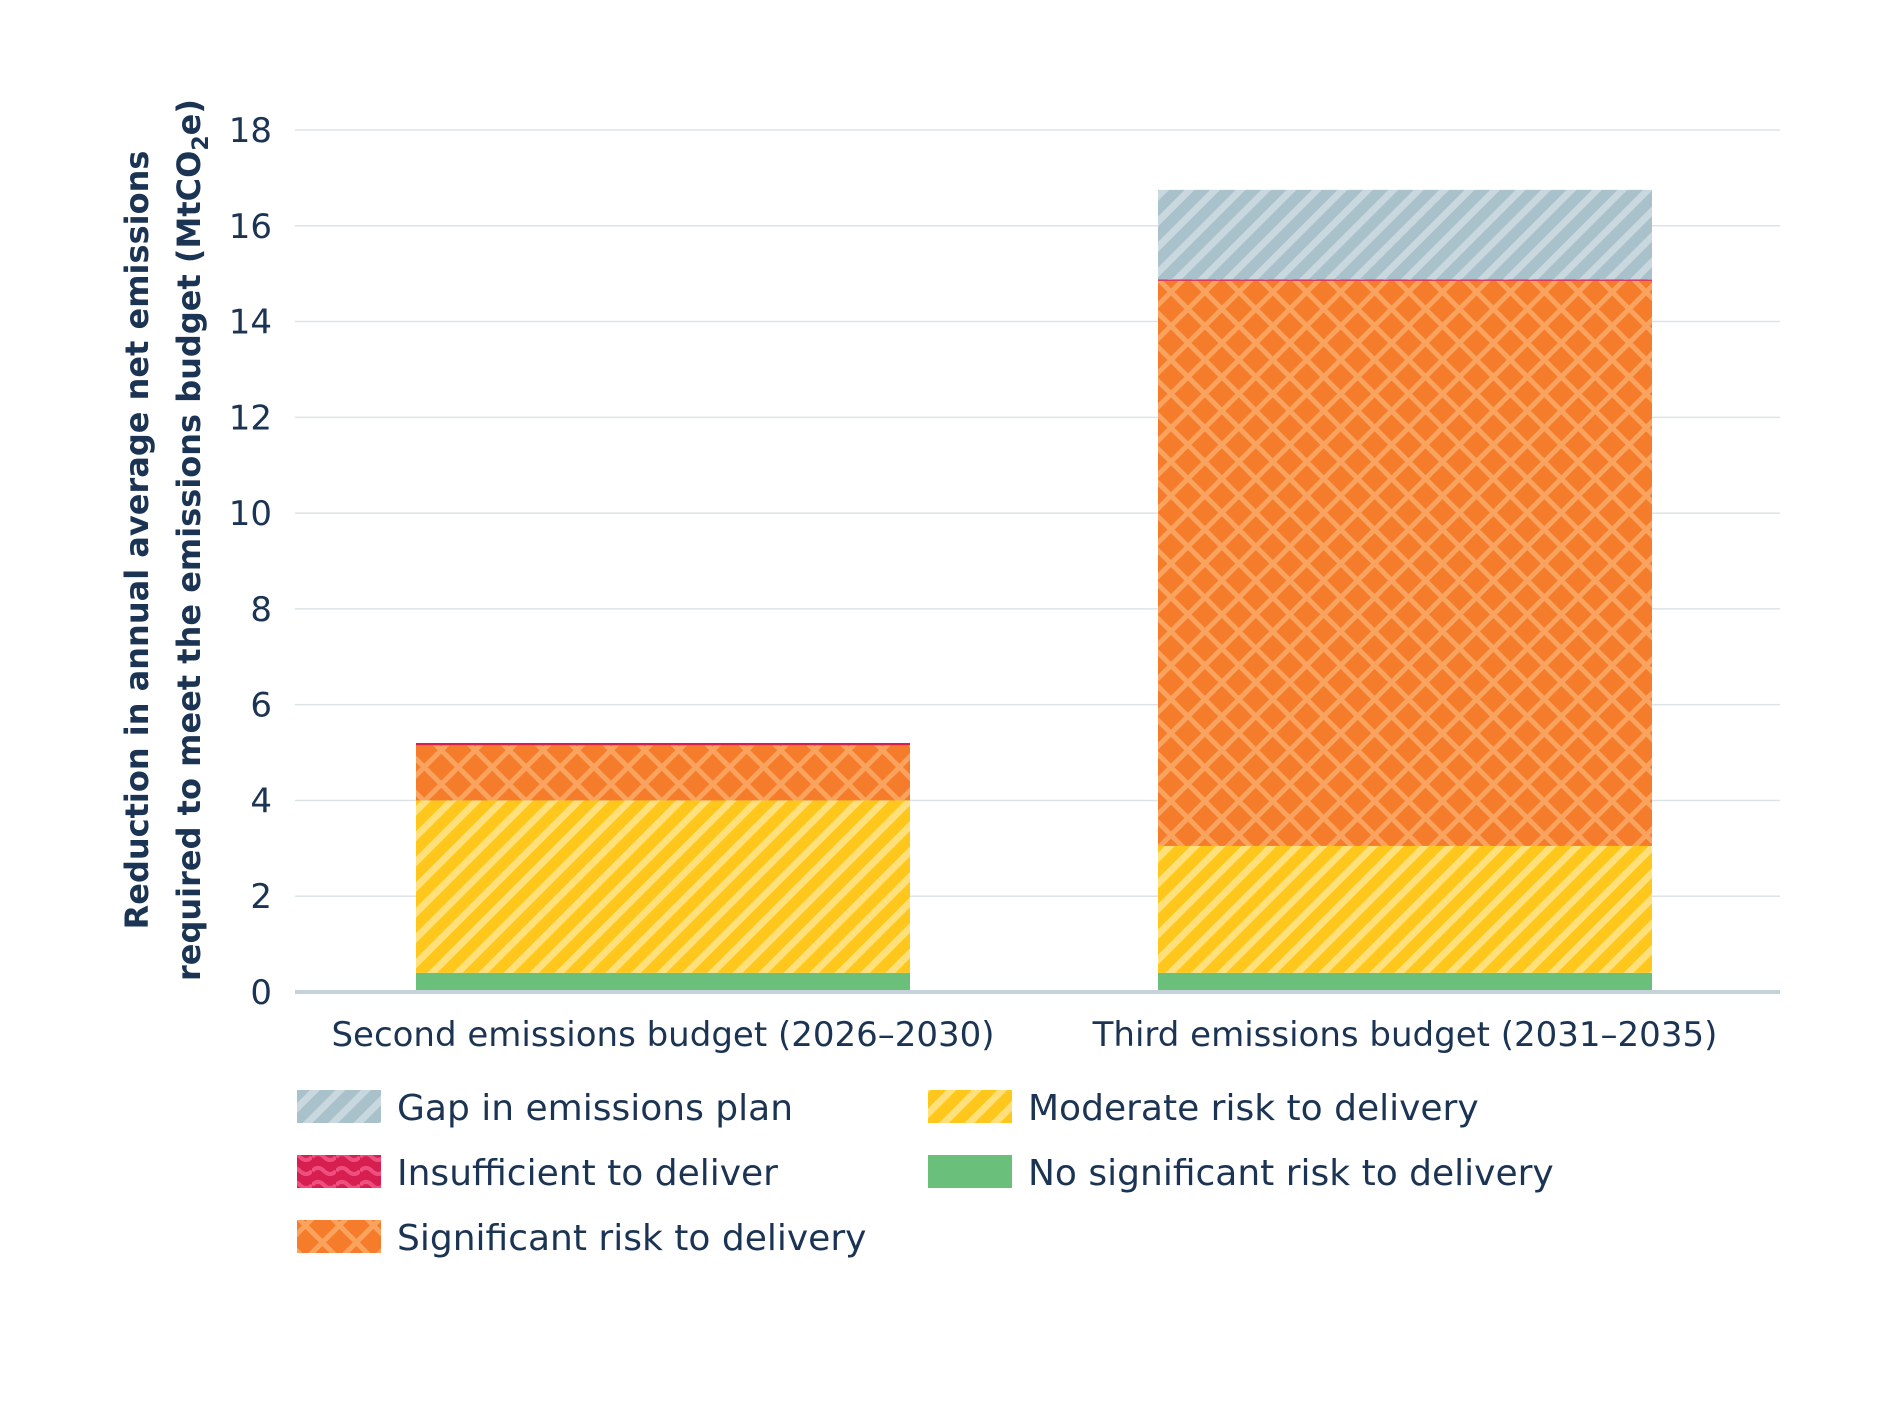 The height and width of the screenshot is (1402, 1890). I want to click on legend-swatch-no-significant-risk-to-delivery, so click(970, 1171).